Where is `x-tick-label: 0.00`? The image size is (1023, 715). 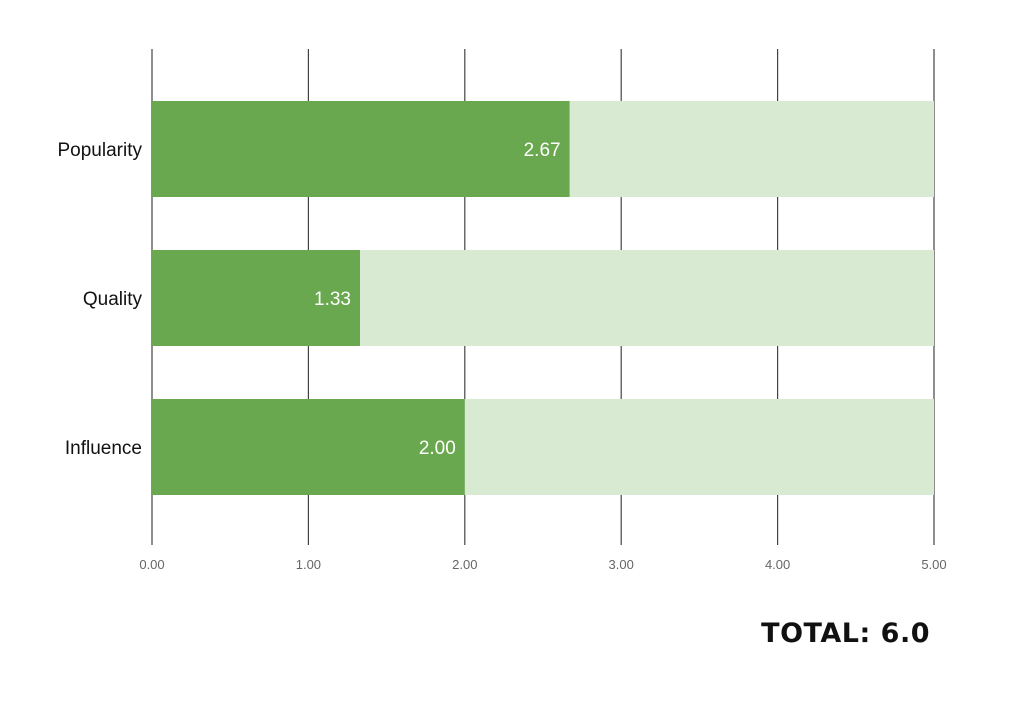
x-tick-label: 0.00 is located at coordinates (151, 564).